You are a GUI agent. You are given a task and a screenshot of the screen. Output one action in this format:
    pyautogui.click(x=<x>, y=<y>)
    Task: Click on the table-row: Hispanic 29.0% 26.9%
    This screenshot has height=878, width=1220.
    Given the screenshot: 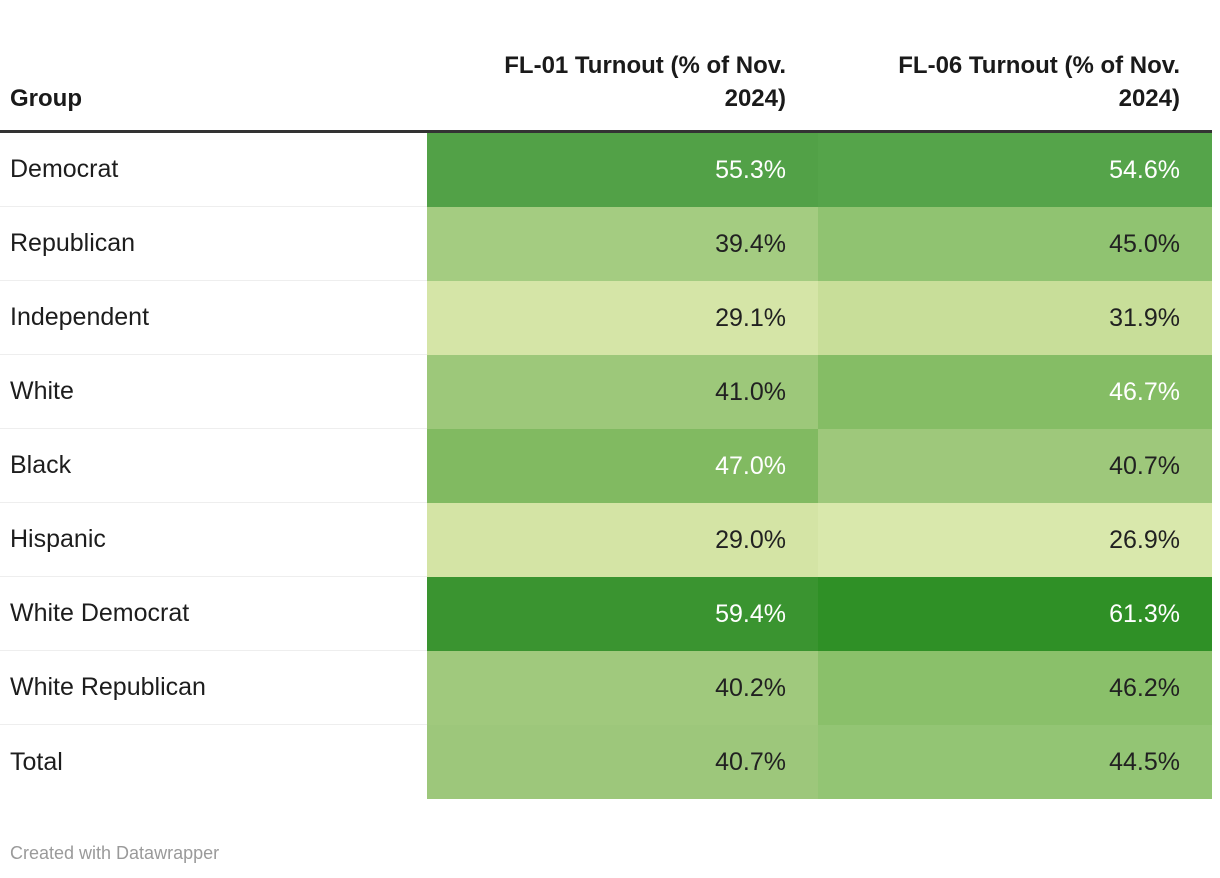 What is the action you would take?
    pyautogui.click(x=606, y=540)
    